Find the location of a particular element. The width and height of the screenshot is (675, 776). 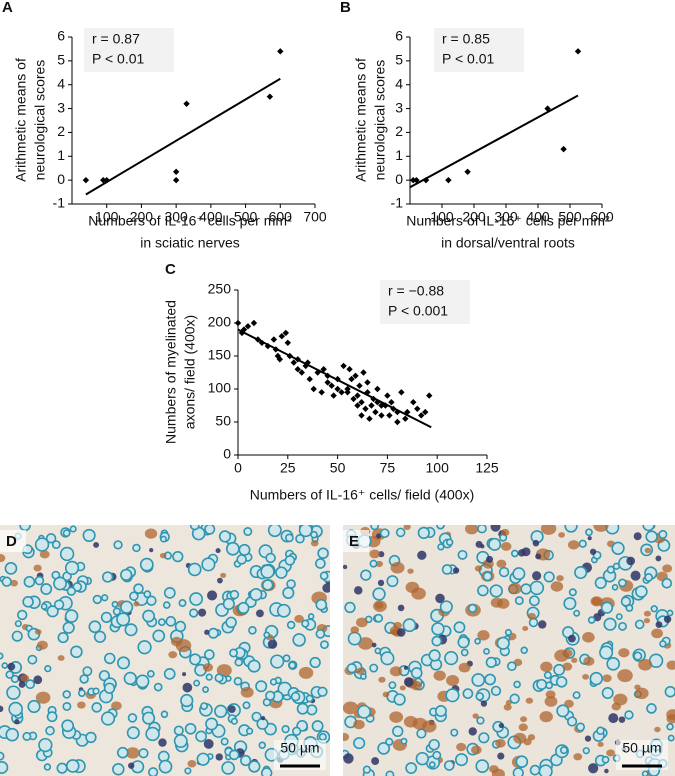

y-tick-label: 5 is located at coordinates (399, 60).